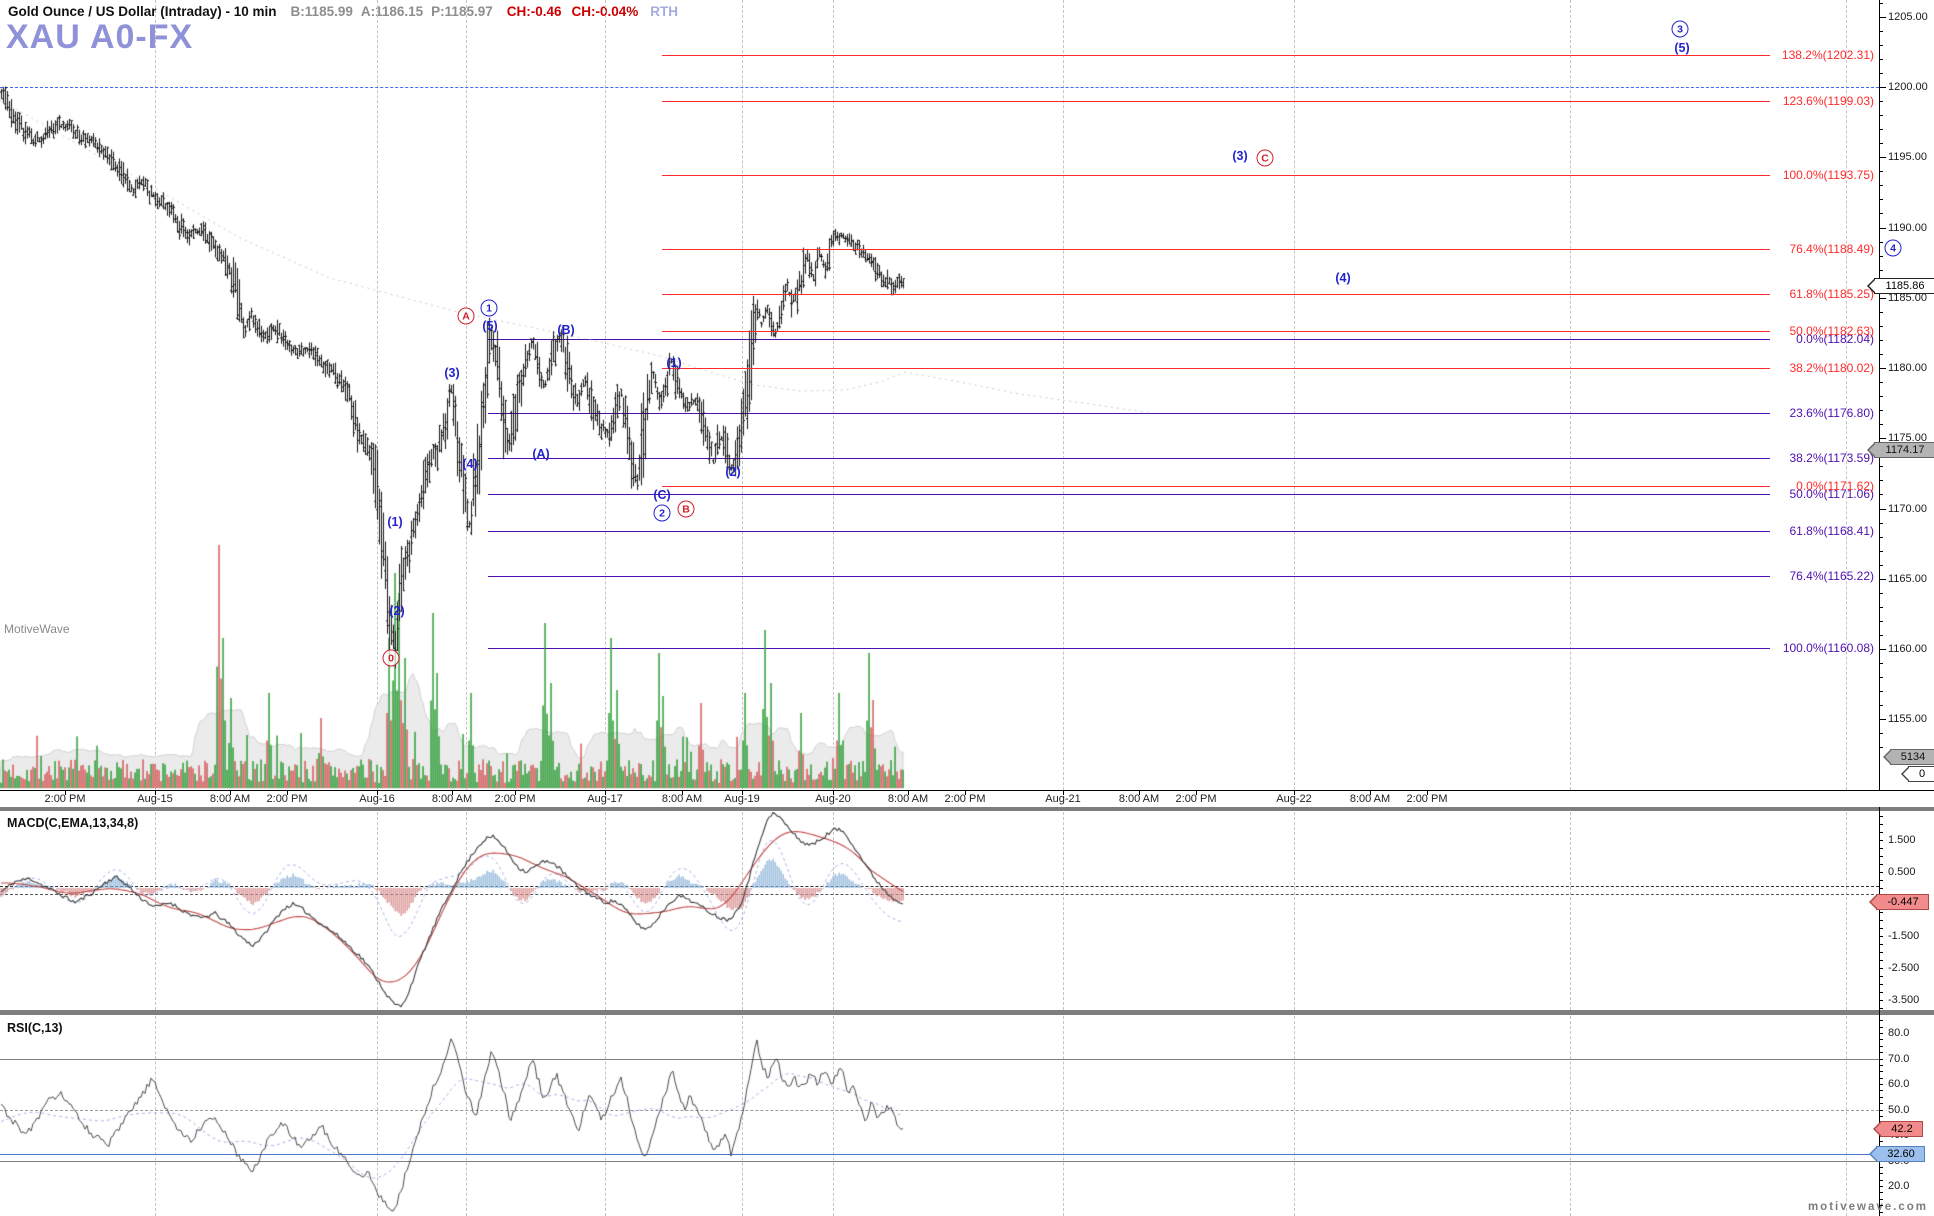  Describe the element at coordinates (566, 330) in the screenshot. I see `elliott-wave-label: (B)` at that location.